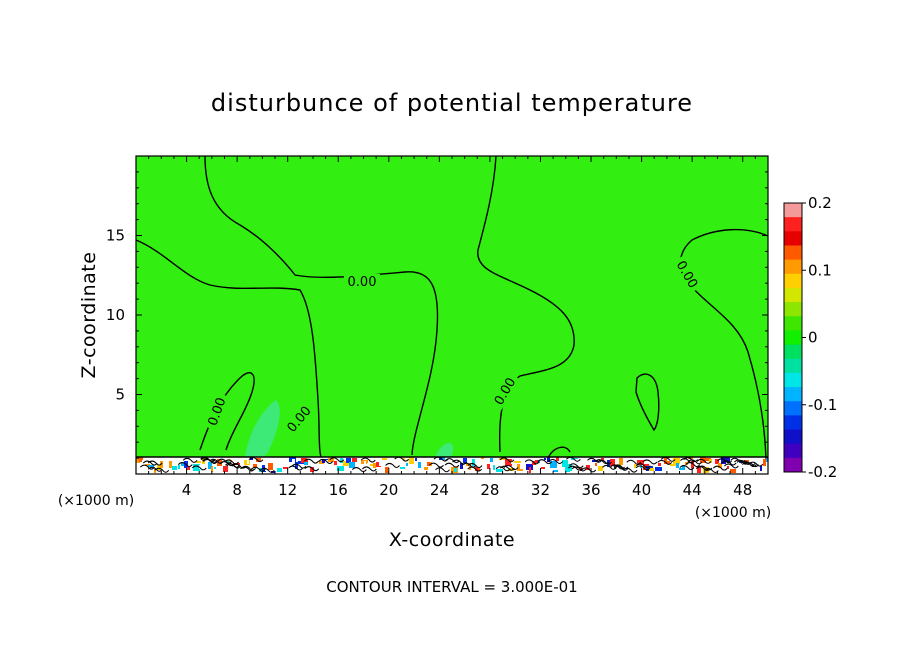 Image resolution: width=904 pixels, height=654 pixels. What do you see at coordinates (237, 490) in the screenshot?
I see `x-tick-label: 8` at bounding box center [237, 490].